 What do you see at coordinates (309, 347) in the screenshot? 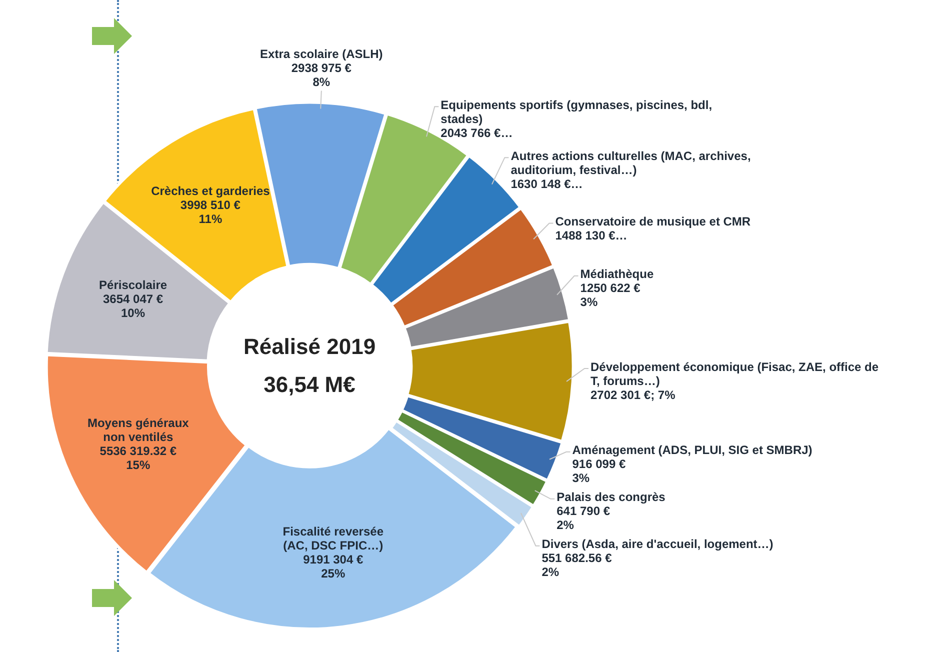
I see `text: Réalisé 2019` at bounding box center [309, 347].